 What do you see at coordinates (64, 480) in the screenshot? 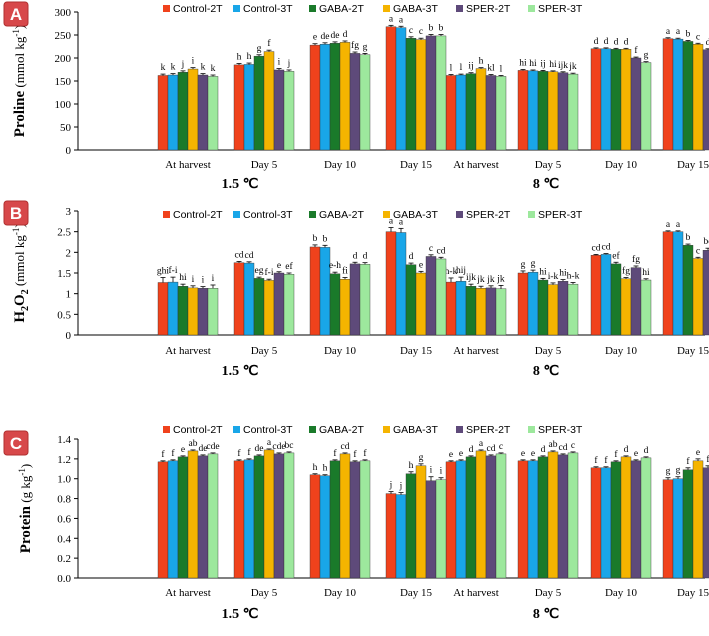
I see `y-tick-label: 1.0` at bounding box center [64, 480].